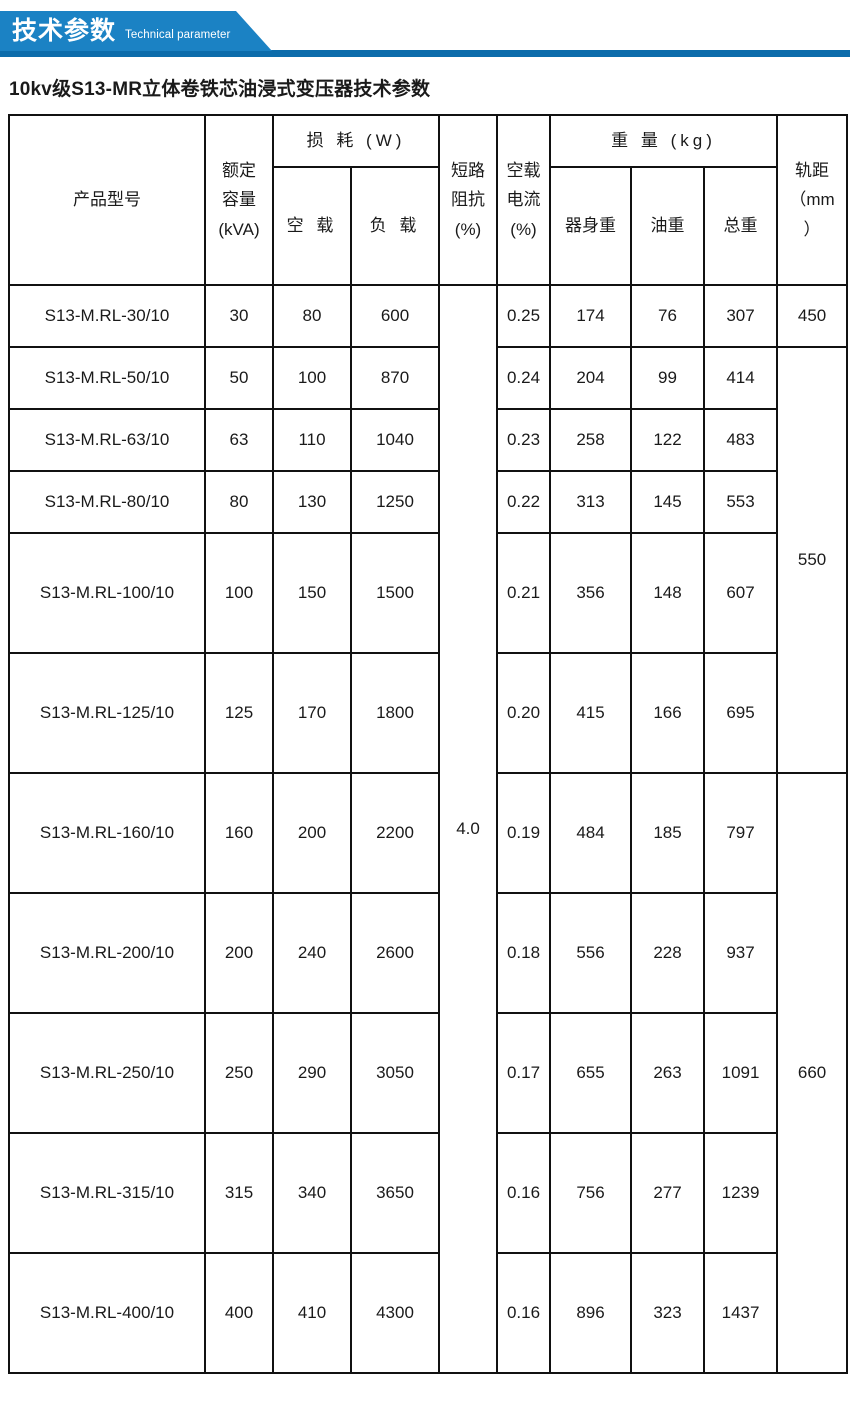 The height and width of the screenshot is (1416, 850). I want to click on cell-weight-total: 1091, so click(741, 1073).